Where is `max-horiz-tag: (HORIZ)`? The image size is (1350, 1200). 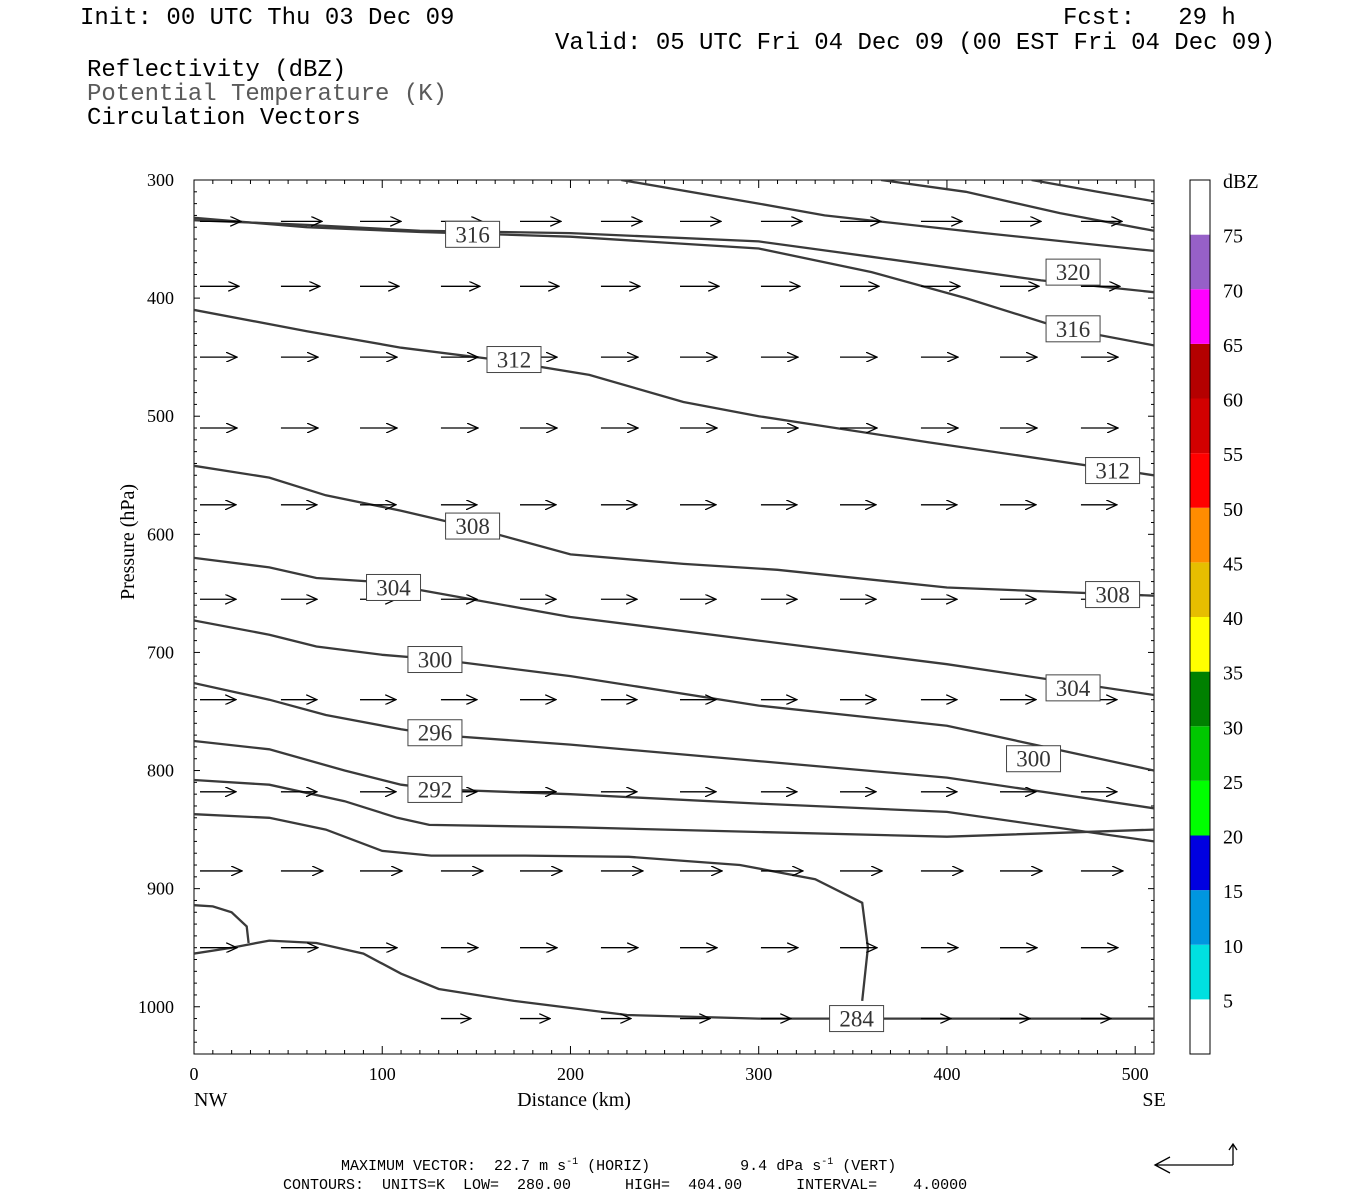
max-horiz-tag: (HORIZ) is located at coordinates (619, 1166).